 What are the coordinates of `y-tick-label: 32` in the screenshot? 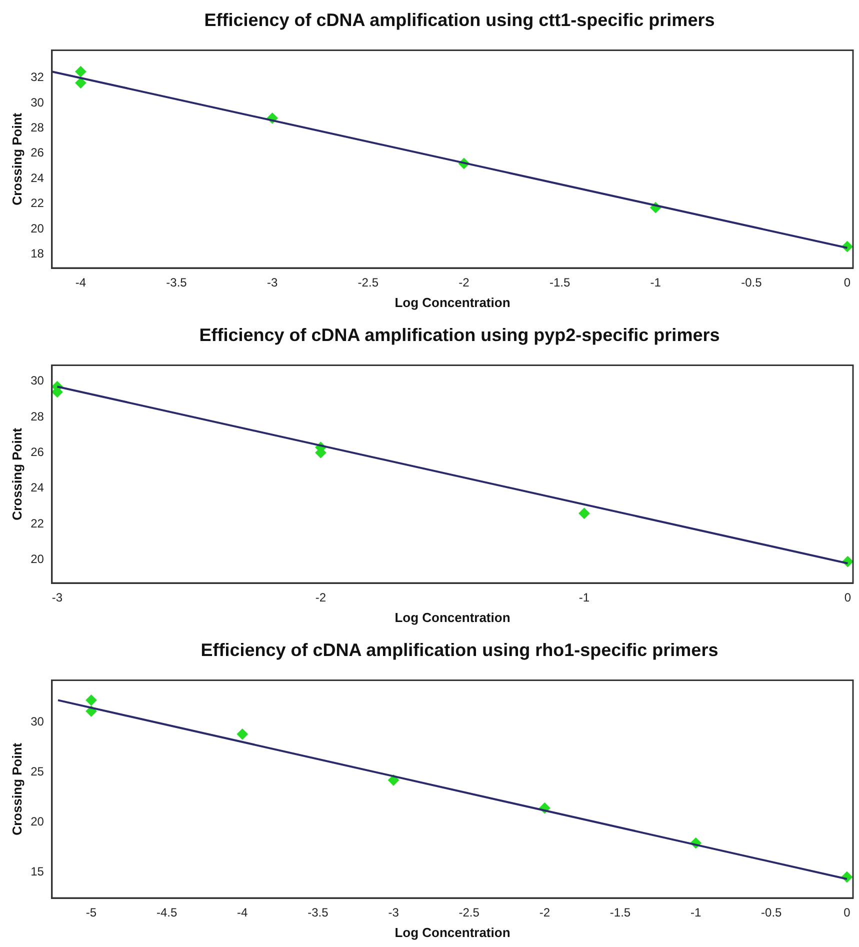 It's located at (37, 77).